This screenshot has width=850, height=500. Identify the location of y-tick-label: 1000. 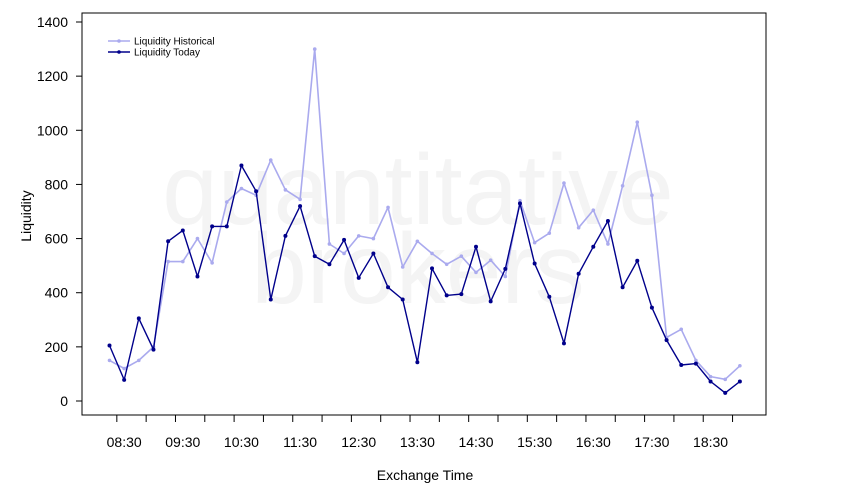
(52, 130).